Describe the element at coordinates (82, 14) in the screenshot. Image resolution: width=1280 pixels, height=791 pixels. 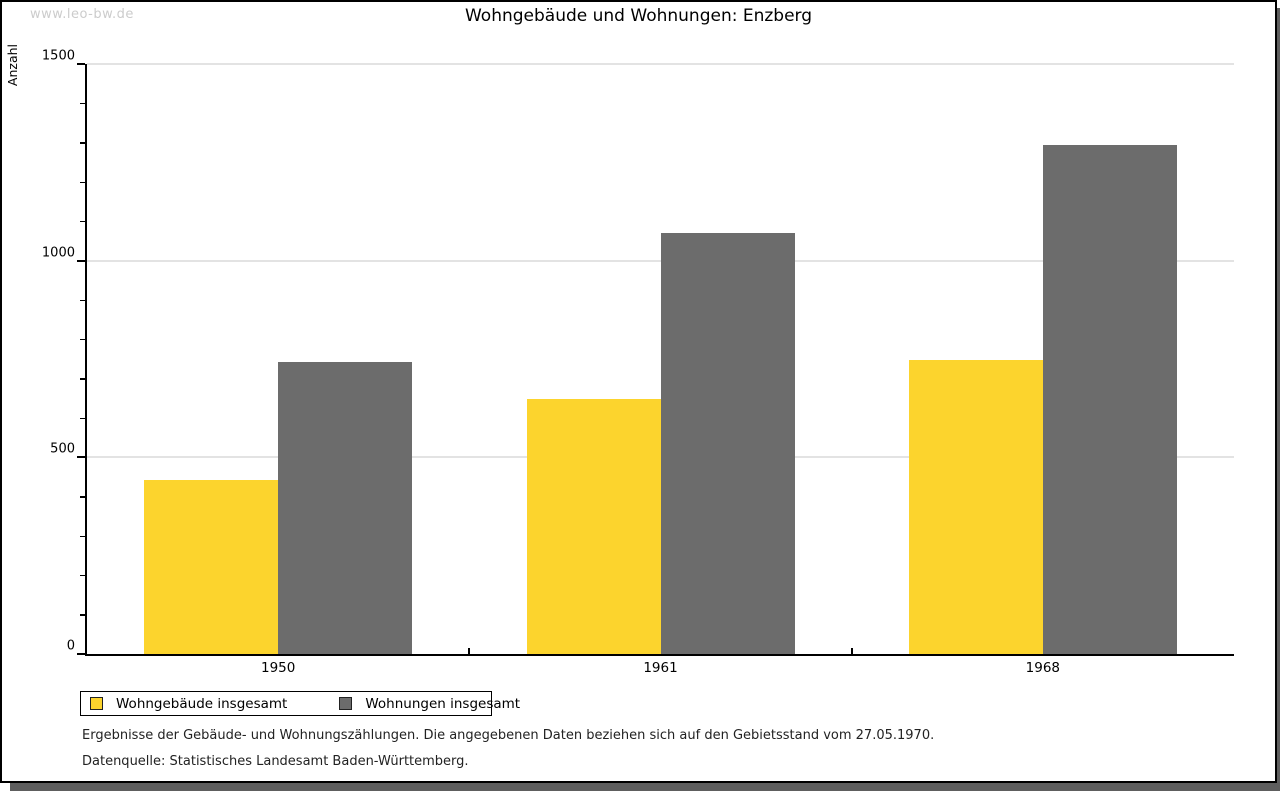
I see `watermark: www.leo-bw.de` at that location.